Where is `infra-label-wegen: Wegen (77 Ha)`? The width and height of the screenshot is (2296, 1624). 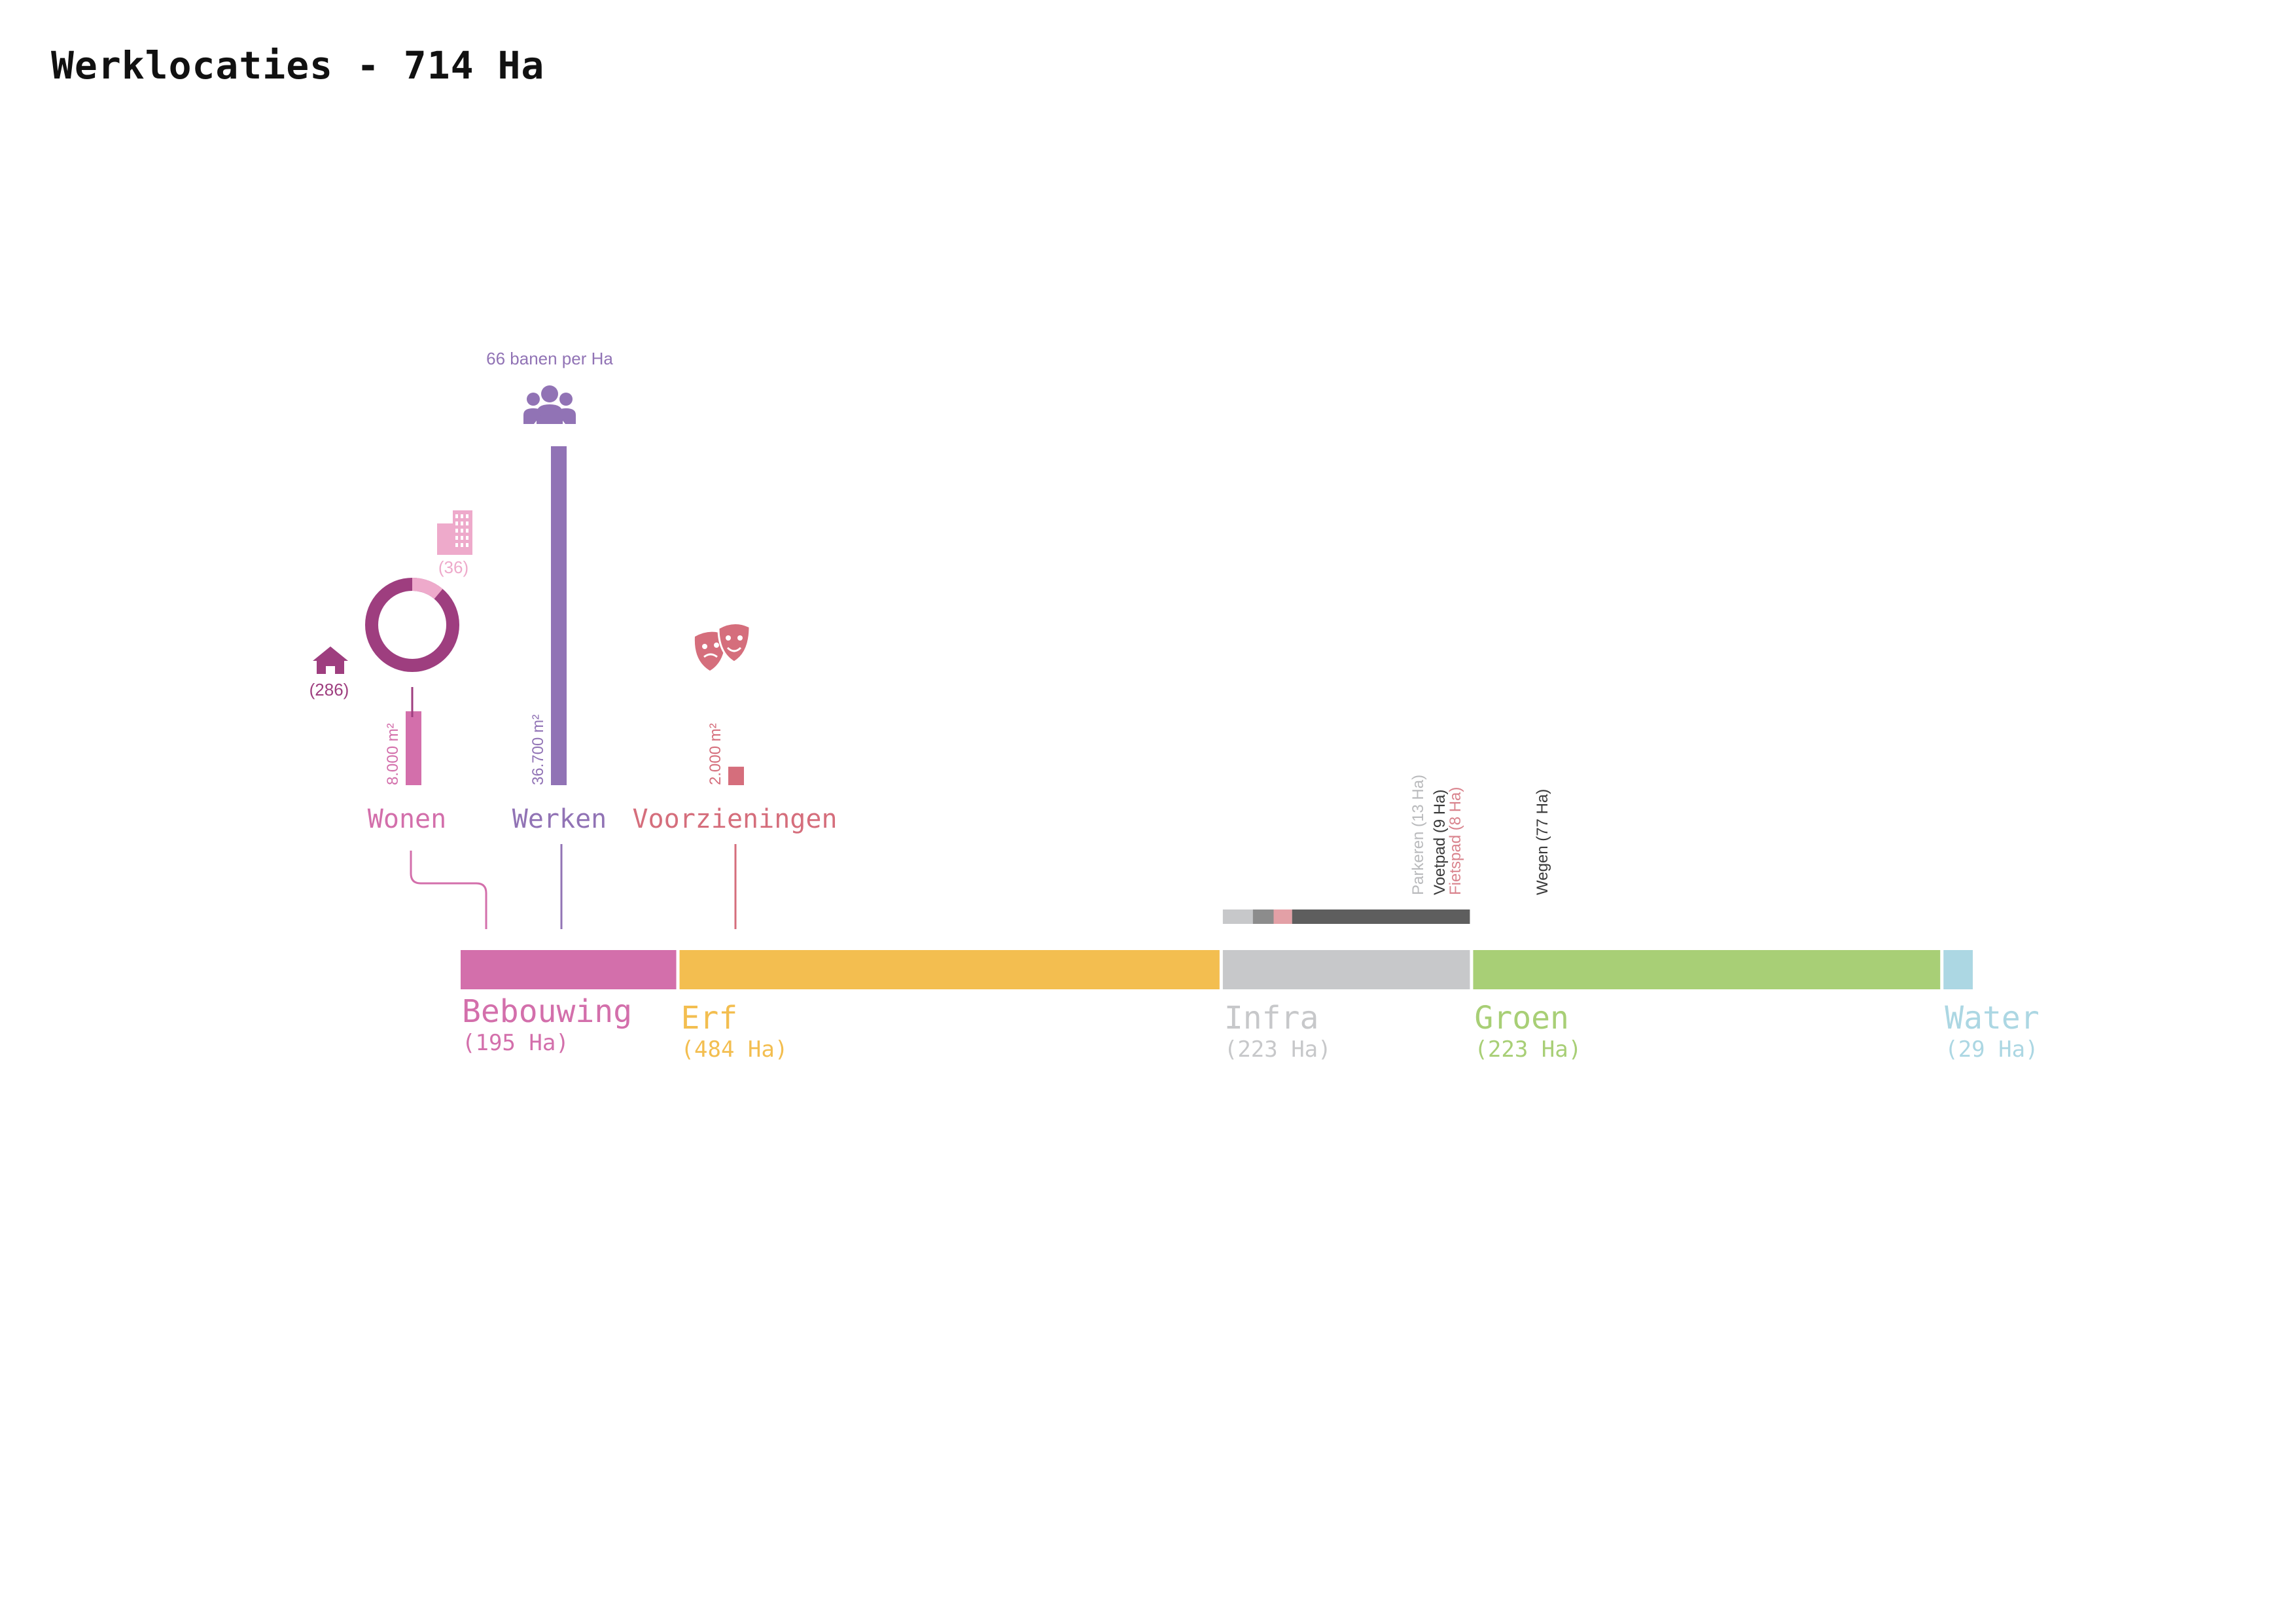 infra-label-wegen: Wegen (77 Ha) is located at coordinates (1543, 842).